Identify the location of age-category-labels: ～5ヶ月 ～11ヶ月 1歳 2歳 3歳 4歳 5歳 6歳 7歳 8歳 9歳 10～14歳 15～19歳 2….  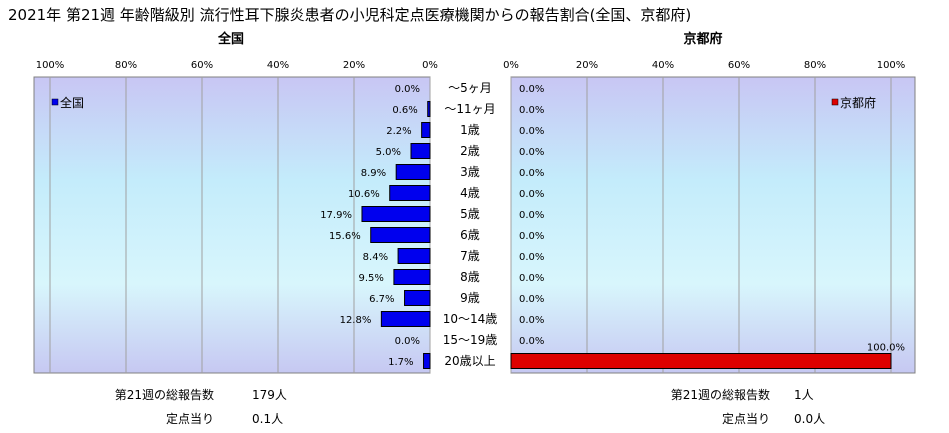
(470, 224).